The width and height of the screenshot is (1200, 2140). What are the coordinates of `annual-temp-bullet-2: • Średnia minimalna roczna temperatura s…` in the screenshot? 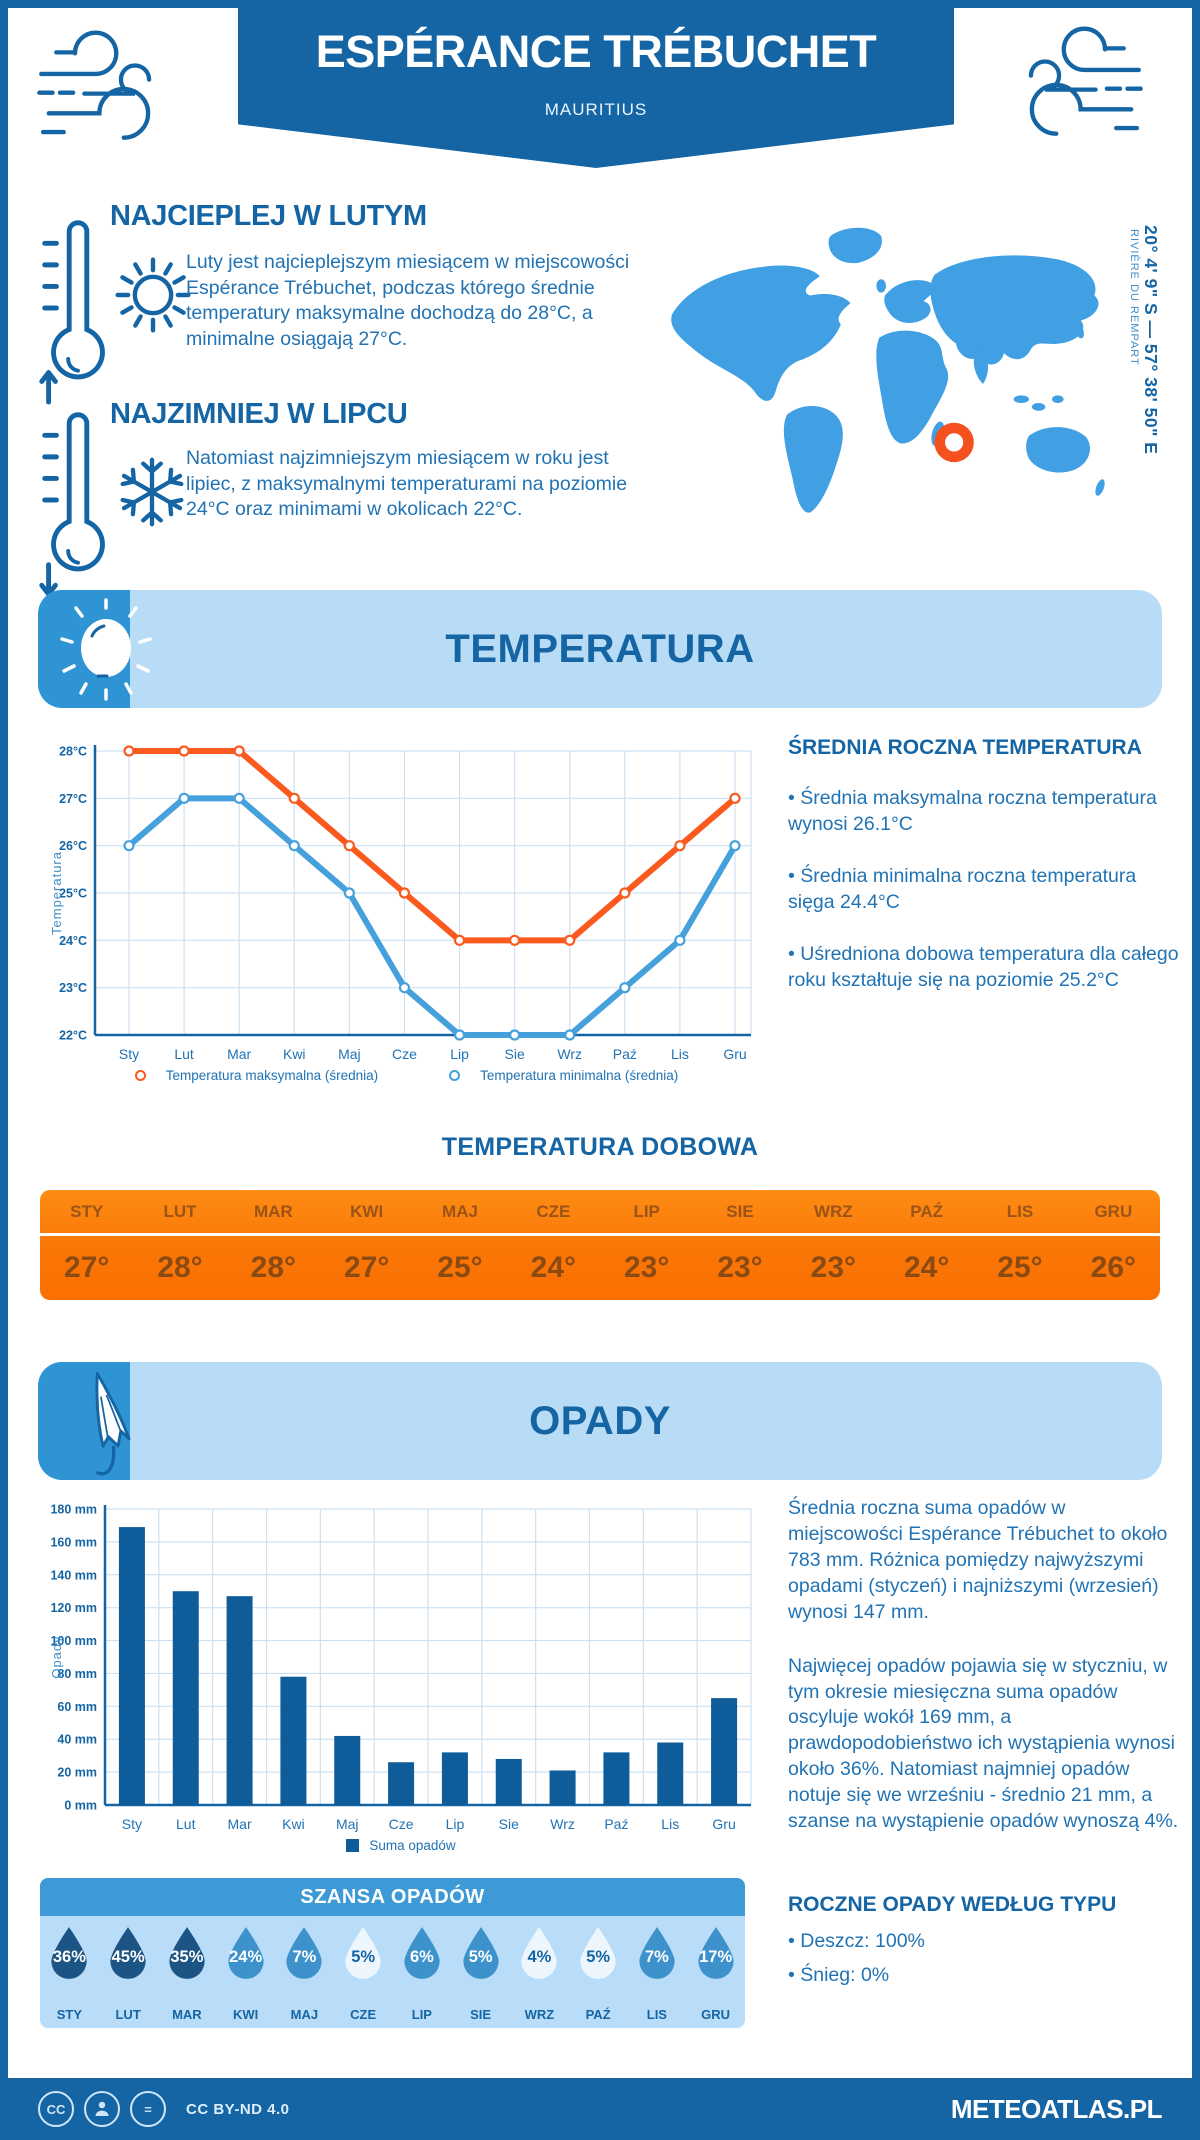 It's located at (962, 888).